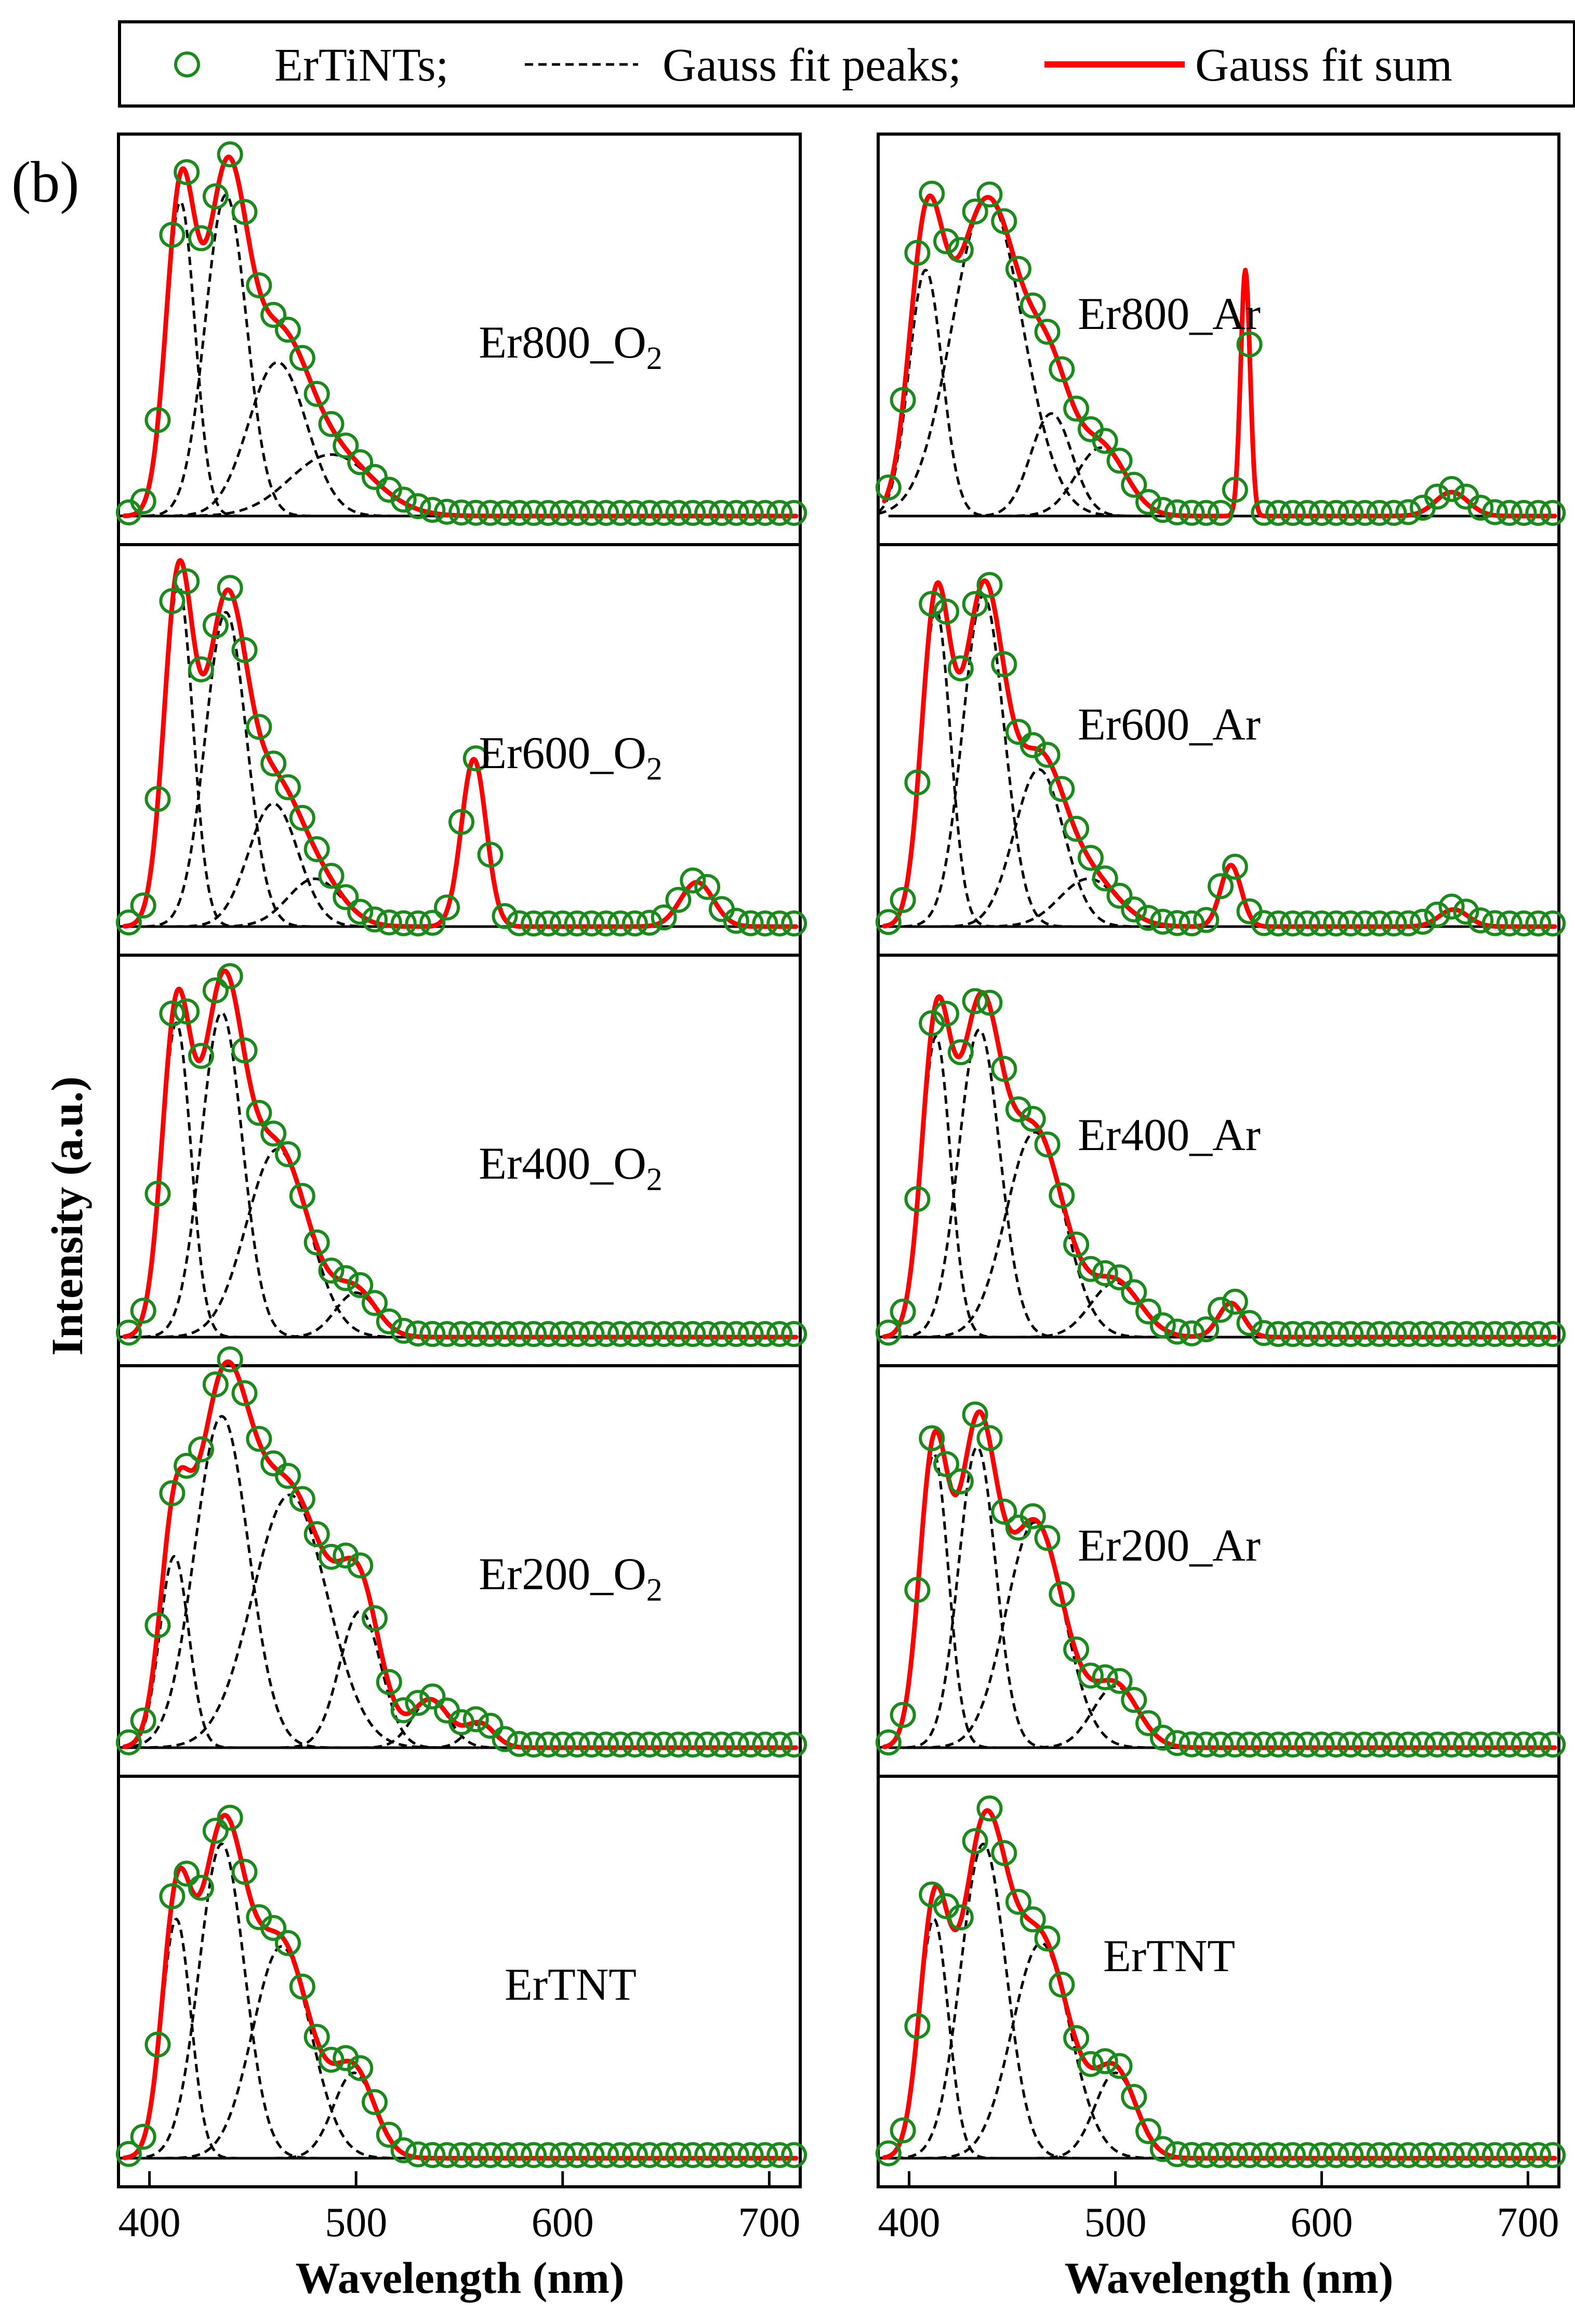 Image resolution: width=1575 pixels, height=2324 pixels. What do you see at coordinates (571, 757) in the screenshot?
I see `panel-label: Er600_O2` at bounding box center [571, 757].